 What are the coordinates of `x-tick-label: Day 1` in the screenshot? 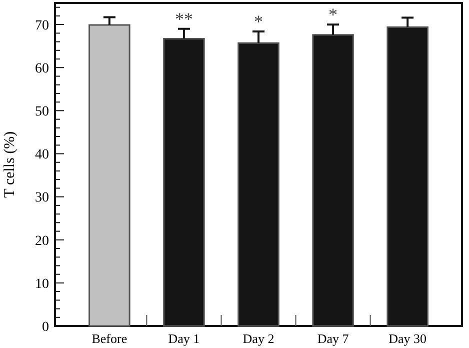 It's located at (184, 338).